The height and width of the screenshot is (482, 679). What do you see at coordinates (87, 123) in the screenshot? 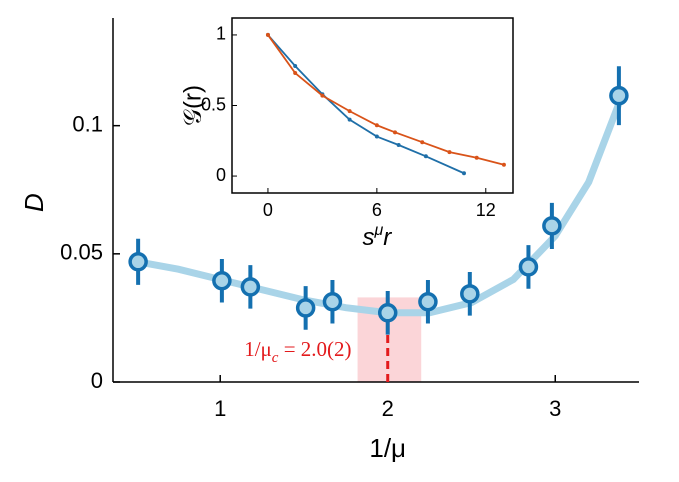
I see `y-tick-label: 0.1` at bounding box center [87, 123].